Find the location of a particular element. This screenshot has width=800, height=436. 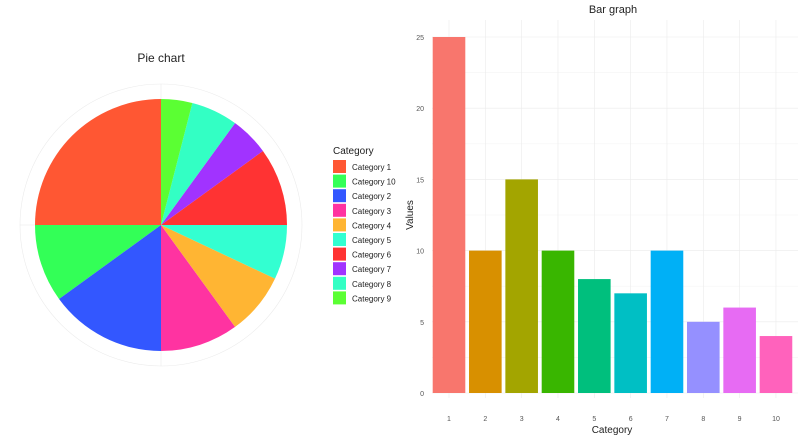

pie-title: Pie chart is located at coordinates (161, 58).